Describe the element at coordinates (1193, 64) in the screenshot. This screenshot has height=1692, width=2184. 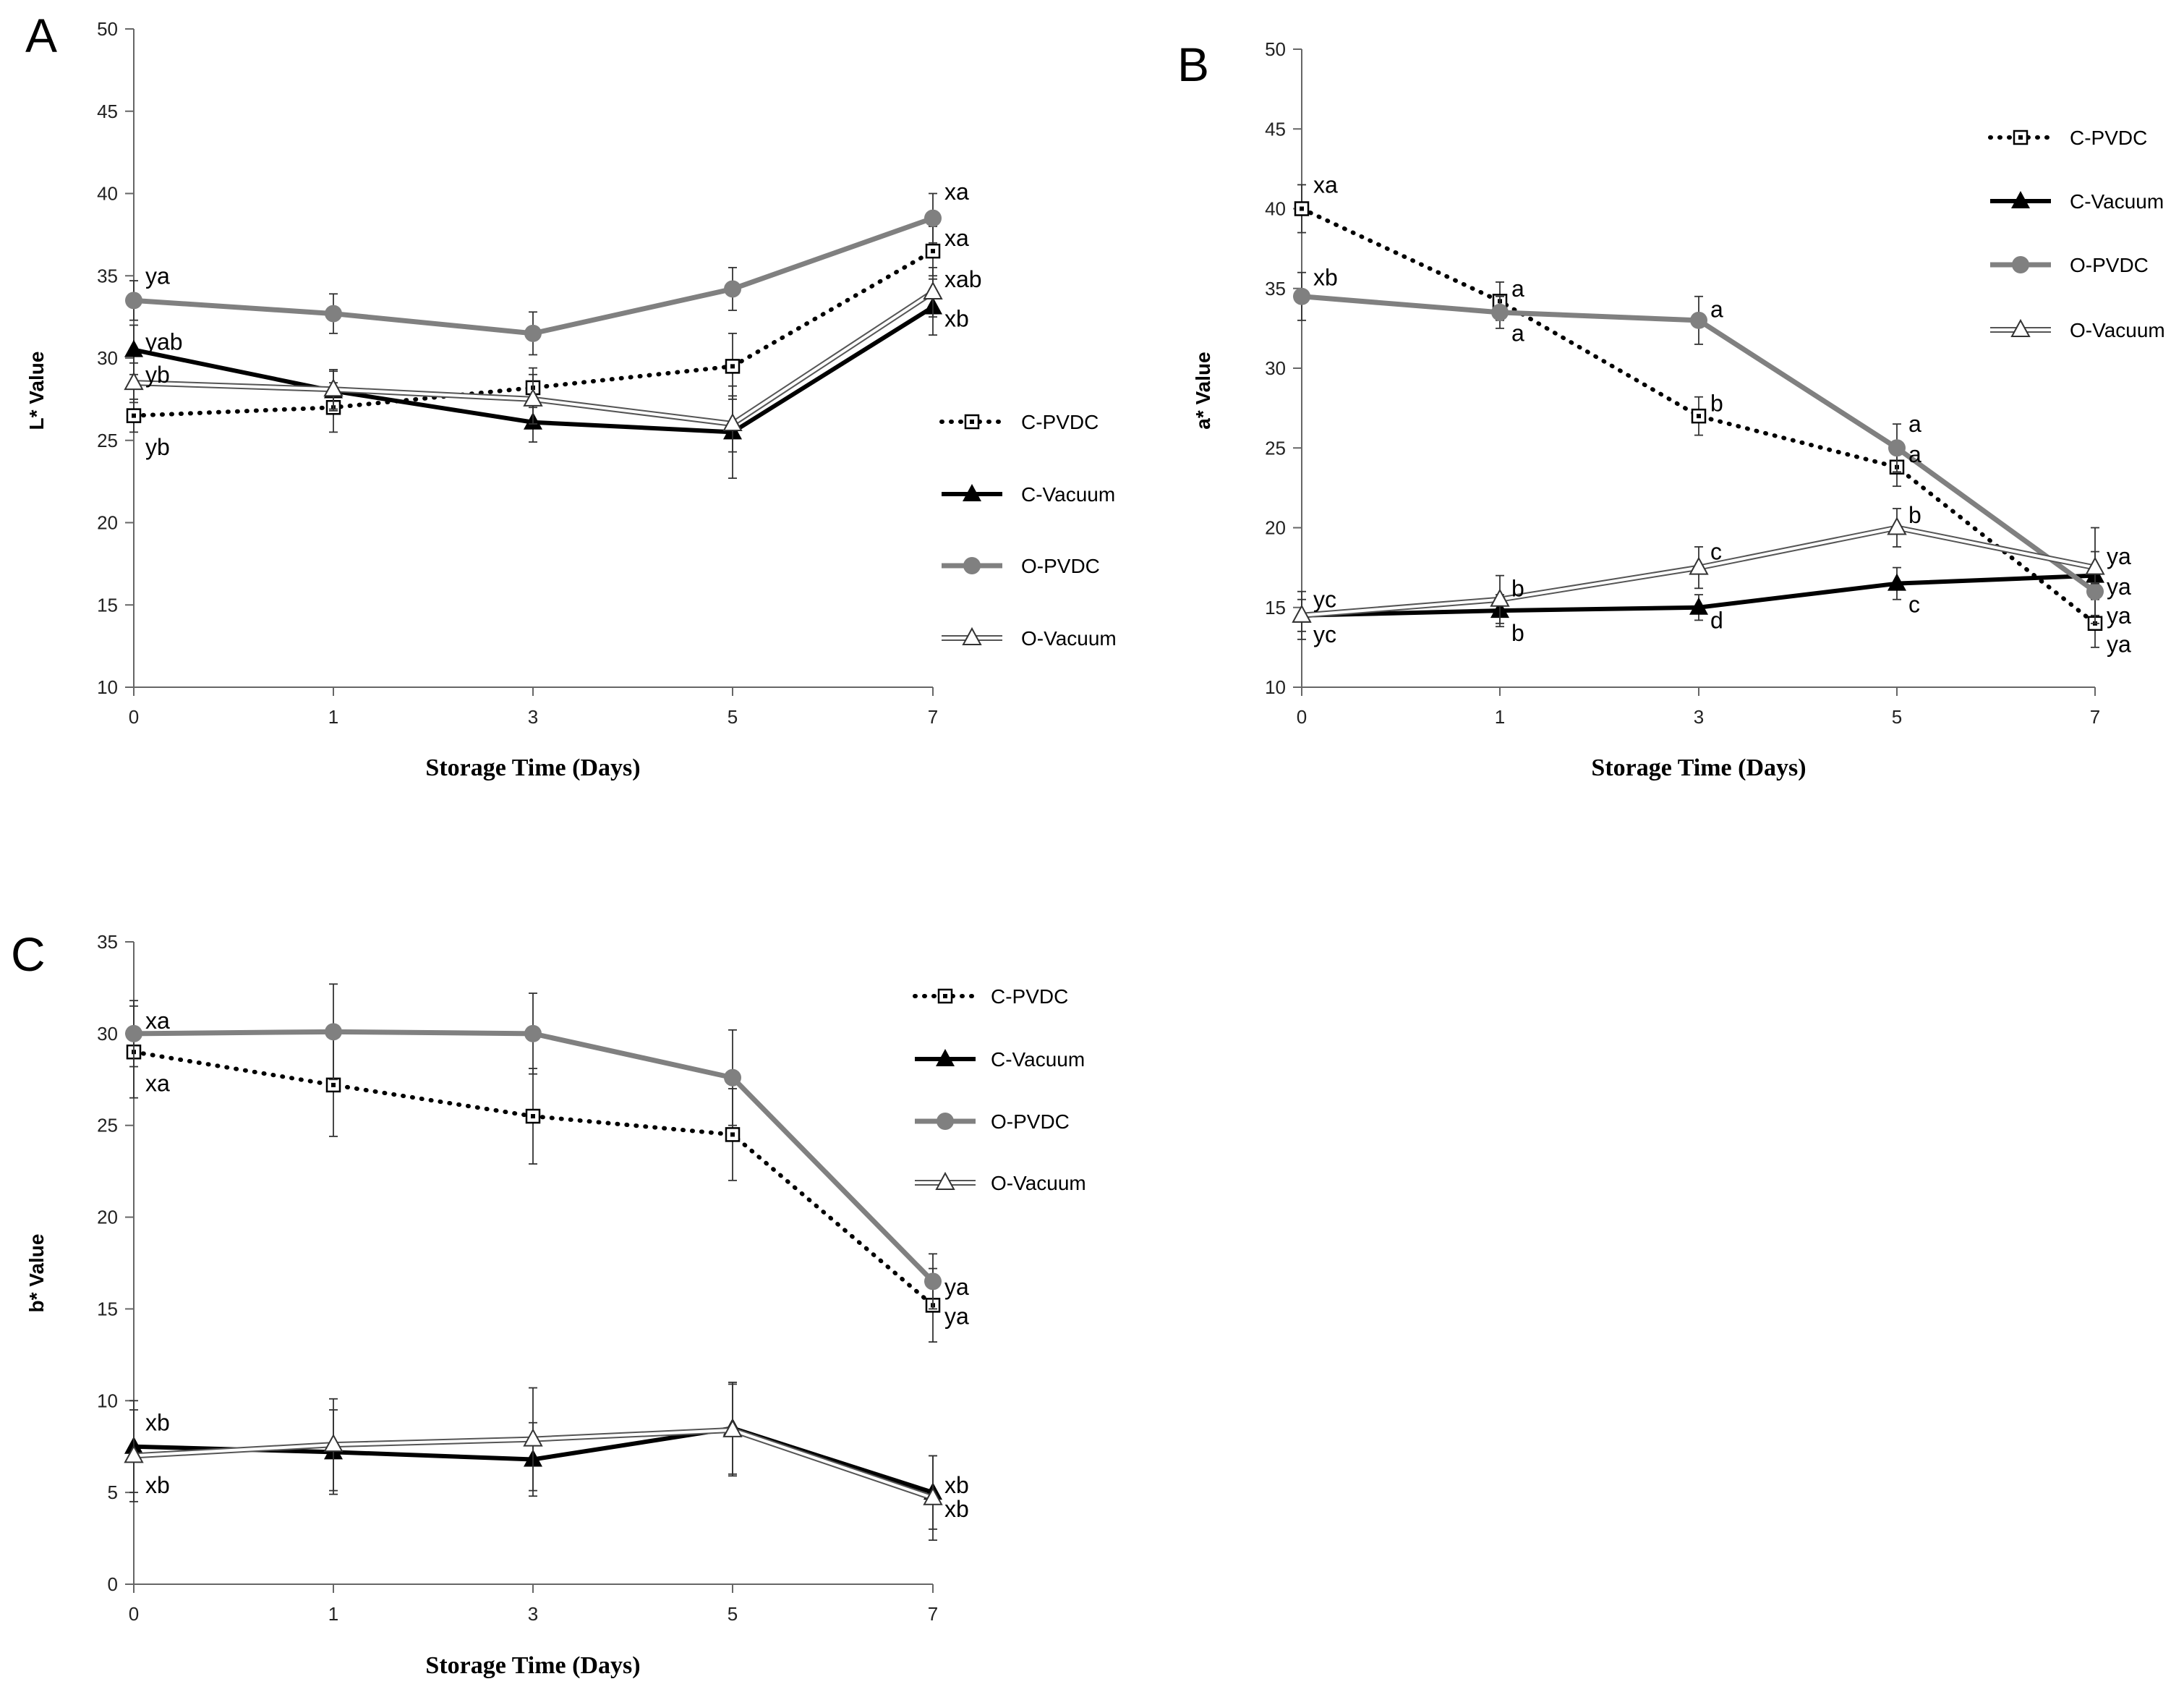
I see `panel-label: B` at that location.